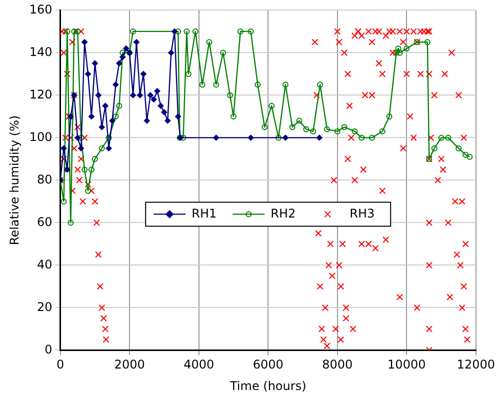 This screenshot has height=402, width=498. I want to click on y-tick-label: 160, so click(40, 9).